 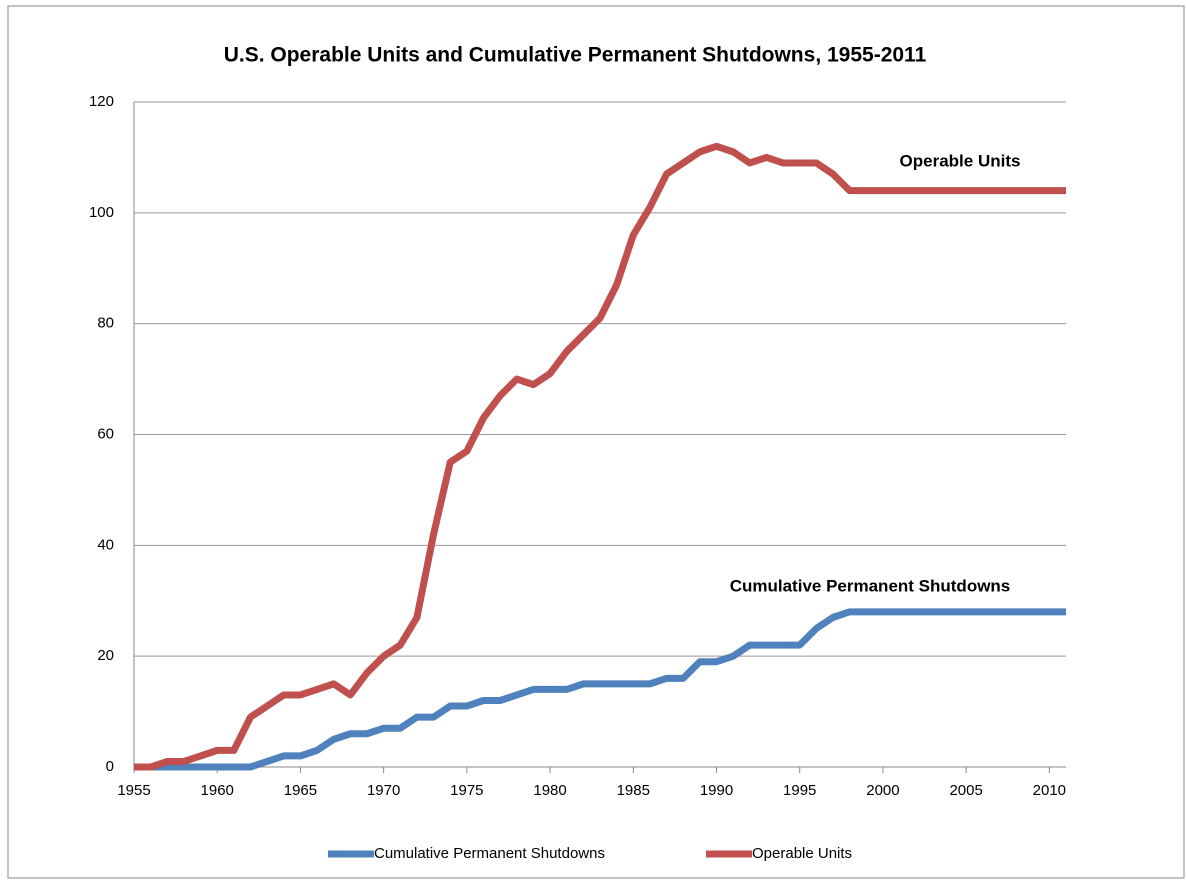 I want to click on x-tick-label: 1985, so click(x=633, y=790).